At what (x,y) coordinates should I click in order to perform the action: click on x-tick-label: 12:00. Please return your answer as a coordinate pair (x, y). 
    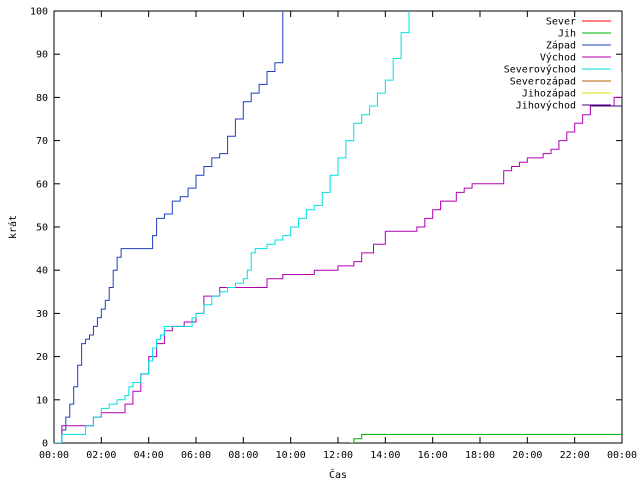
    Looking at the image, I should click on (338, 455).